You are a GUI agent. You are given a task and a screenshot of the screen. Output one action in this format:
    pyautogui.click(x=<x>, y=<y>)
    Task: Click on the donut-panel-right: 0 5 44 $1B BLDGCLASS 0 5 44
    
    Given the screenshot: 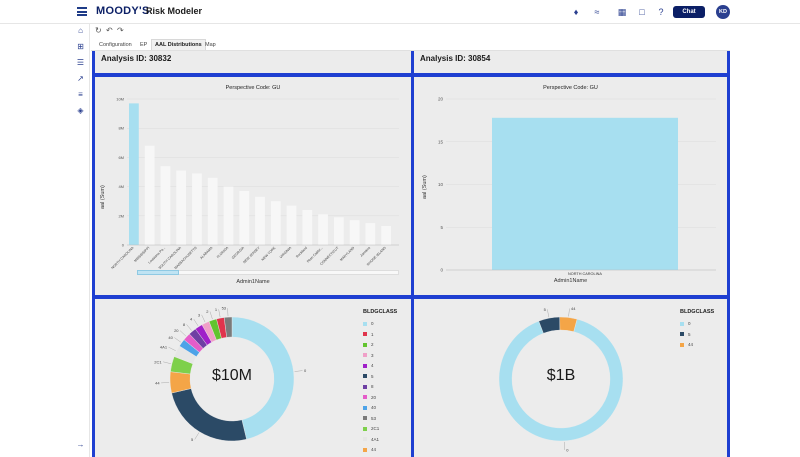 What is the action you would take?
    pyautogui.click(x=570, y=378)
    